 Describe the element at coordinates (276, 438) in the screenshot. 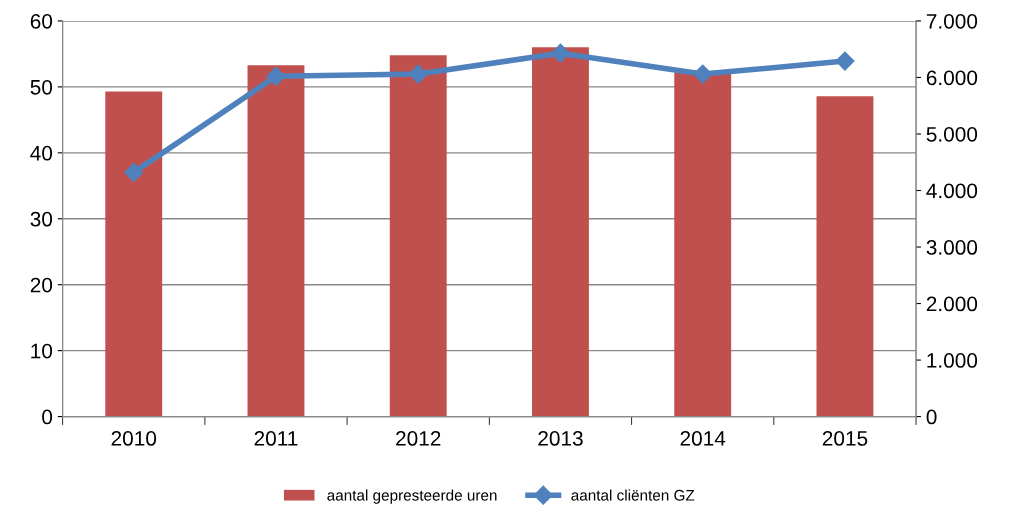

I see `x-tick-label: 2011` at that location.